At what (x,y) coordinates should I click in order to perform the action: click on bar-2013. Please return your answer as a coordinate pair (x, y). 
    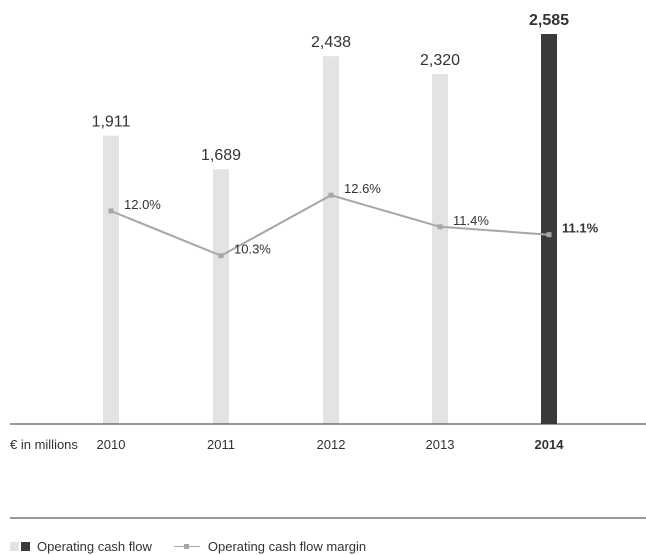
    Looking at the image, I should click on (440, 249).